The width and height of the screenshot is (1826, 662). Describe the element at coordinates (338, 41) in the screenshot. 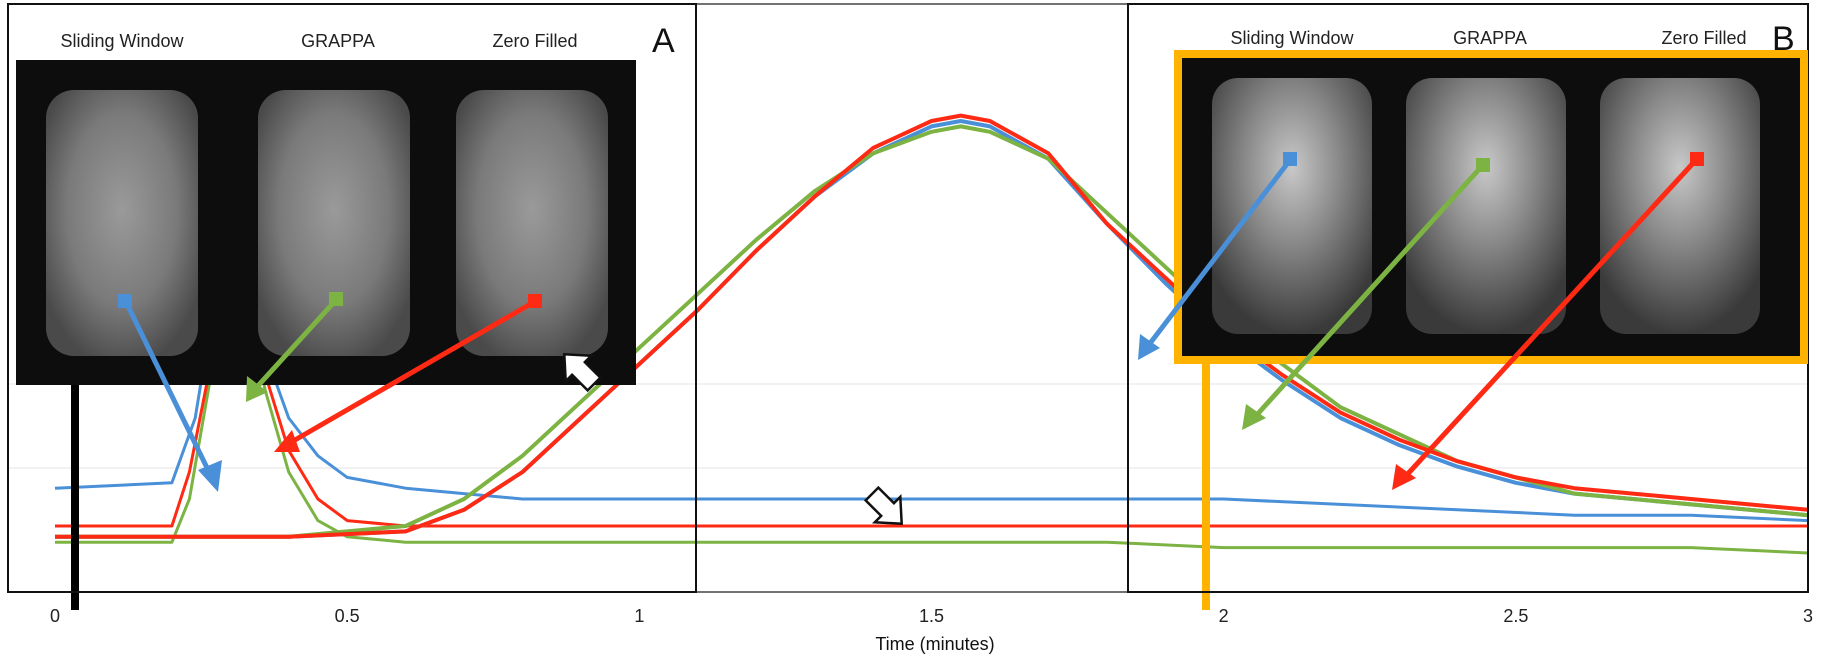

I see `panel-a-title-grappa: GRAPPA` at that location.